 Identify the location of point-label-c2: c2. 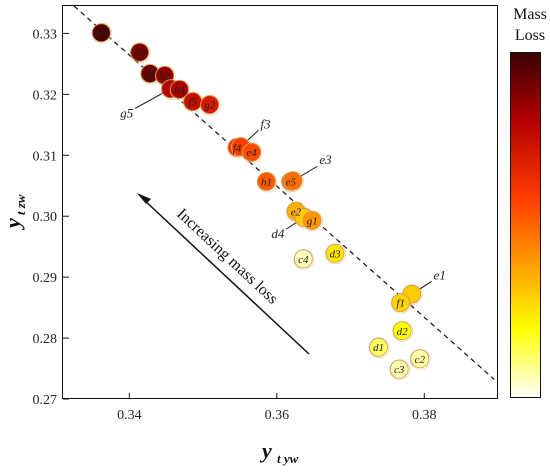
(420, 360).